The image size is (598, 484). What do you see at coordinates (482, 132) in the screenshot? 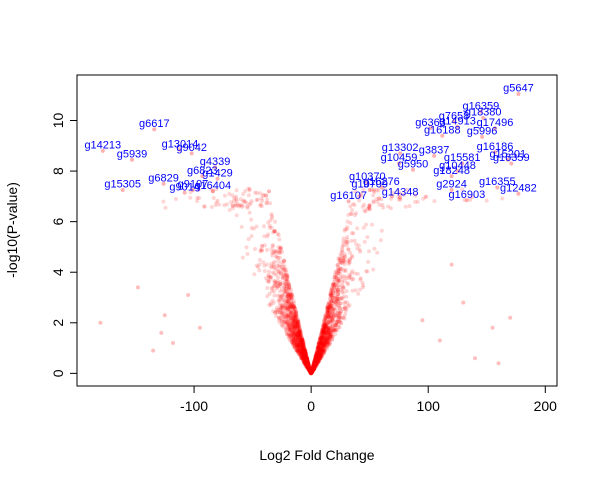
I see `gene-label: g5996` at bounding box center [482, 132].